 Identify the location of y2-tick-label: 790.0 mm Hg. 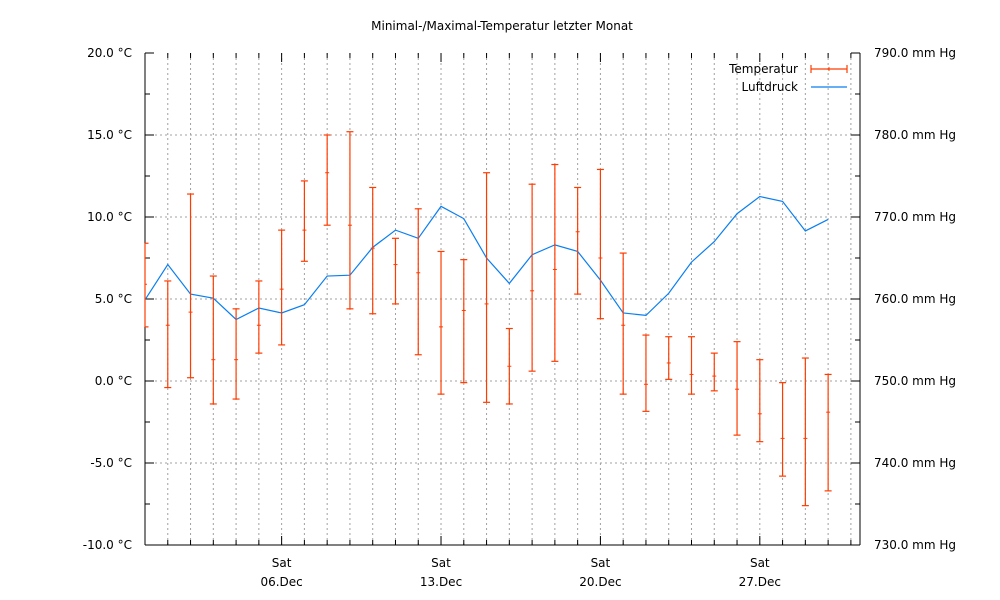
(915, 53).